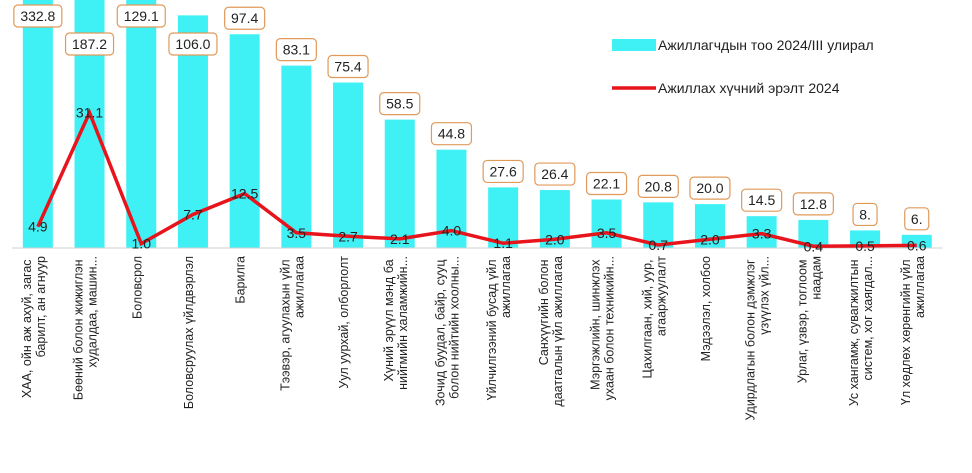  Describe the element at coordinates (89, 113) in the screenshot. I see `line-label: 31.1` at that location.